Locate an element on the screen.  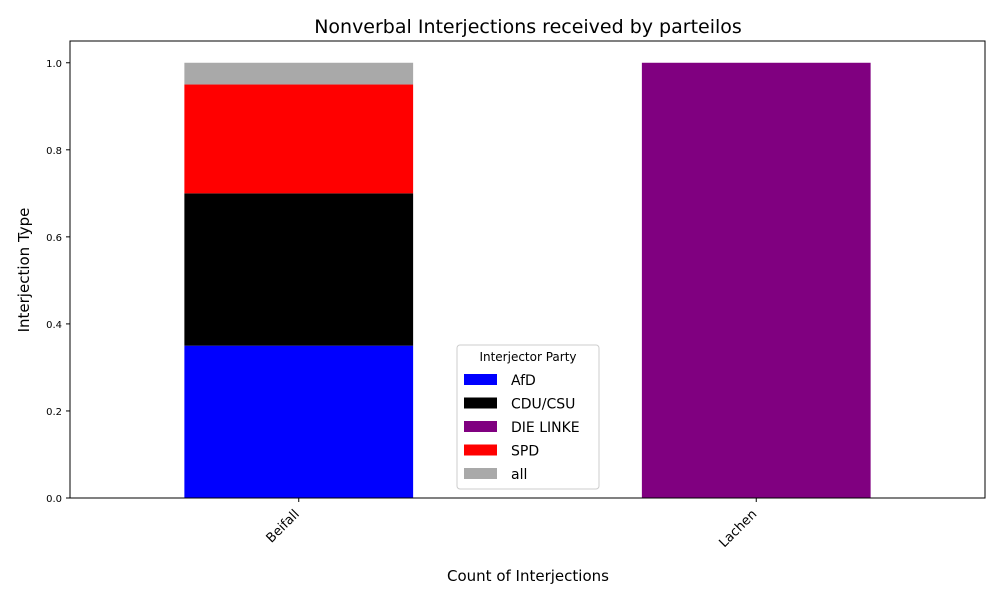
legend-items: AfD CDU/CSU DIE LINKE SPD all is located at coordinates (522, 428).